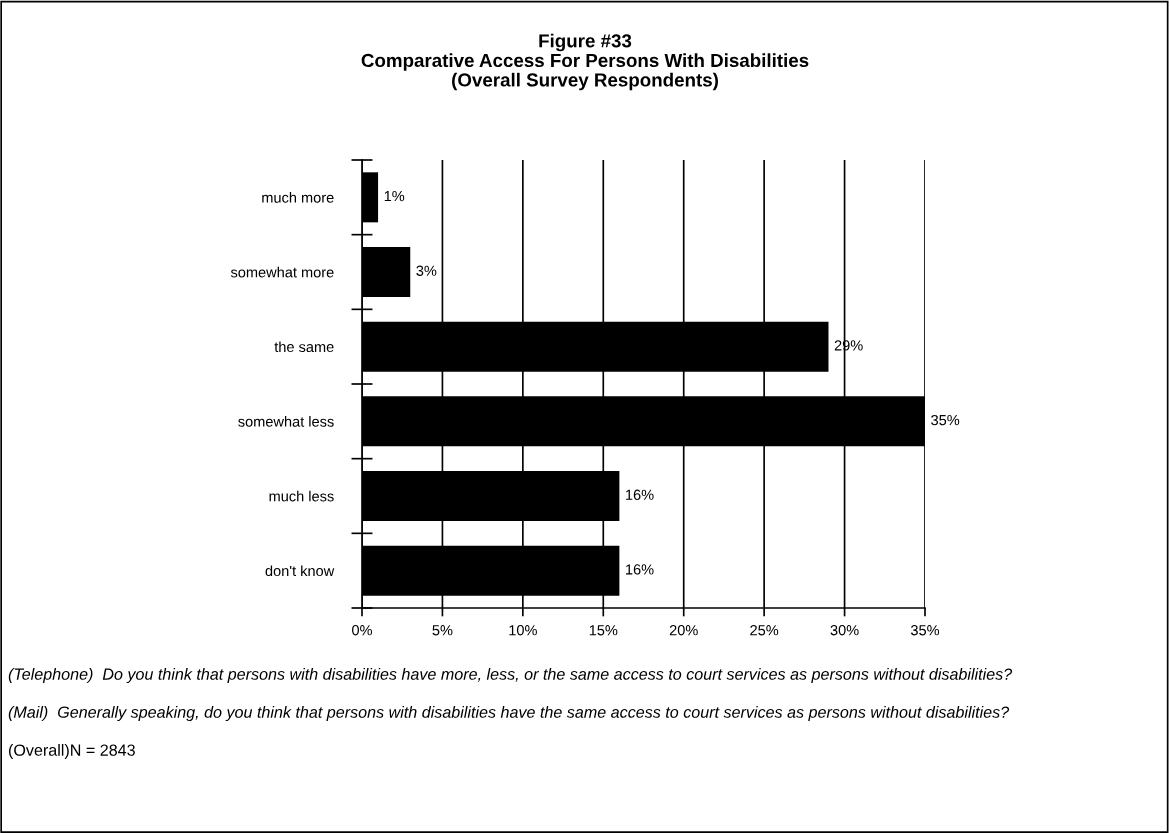 The width and height of the screenshot is (1170, 833). What do you see at coordinates (585, 62) in the screenshot?
I see `chart-title: Figure #33 Comparative Access For Persons With Disabilities (Overall Survey Respondents)` at bounding box center [585, 62].